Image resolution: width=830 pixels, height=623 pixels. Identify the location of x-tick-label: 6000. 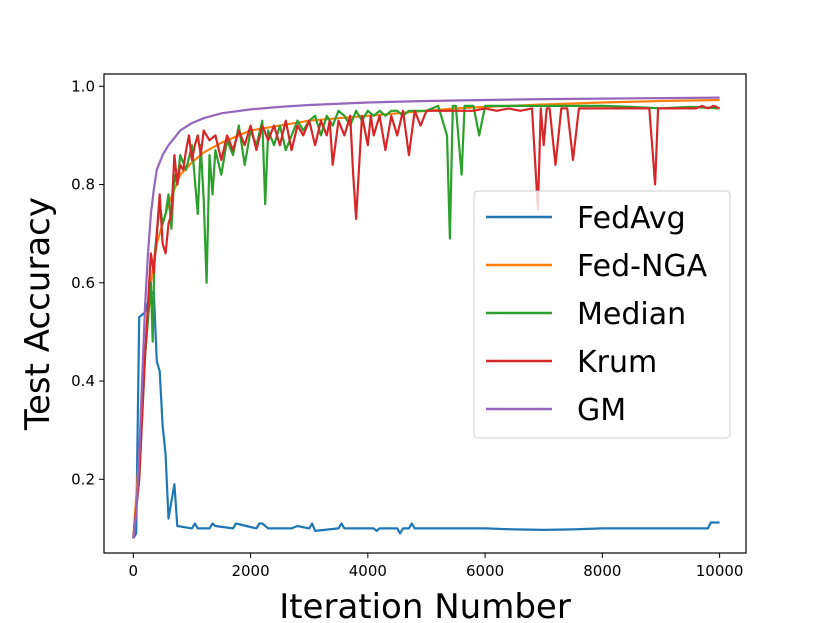
(485, 571).